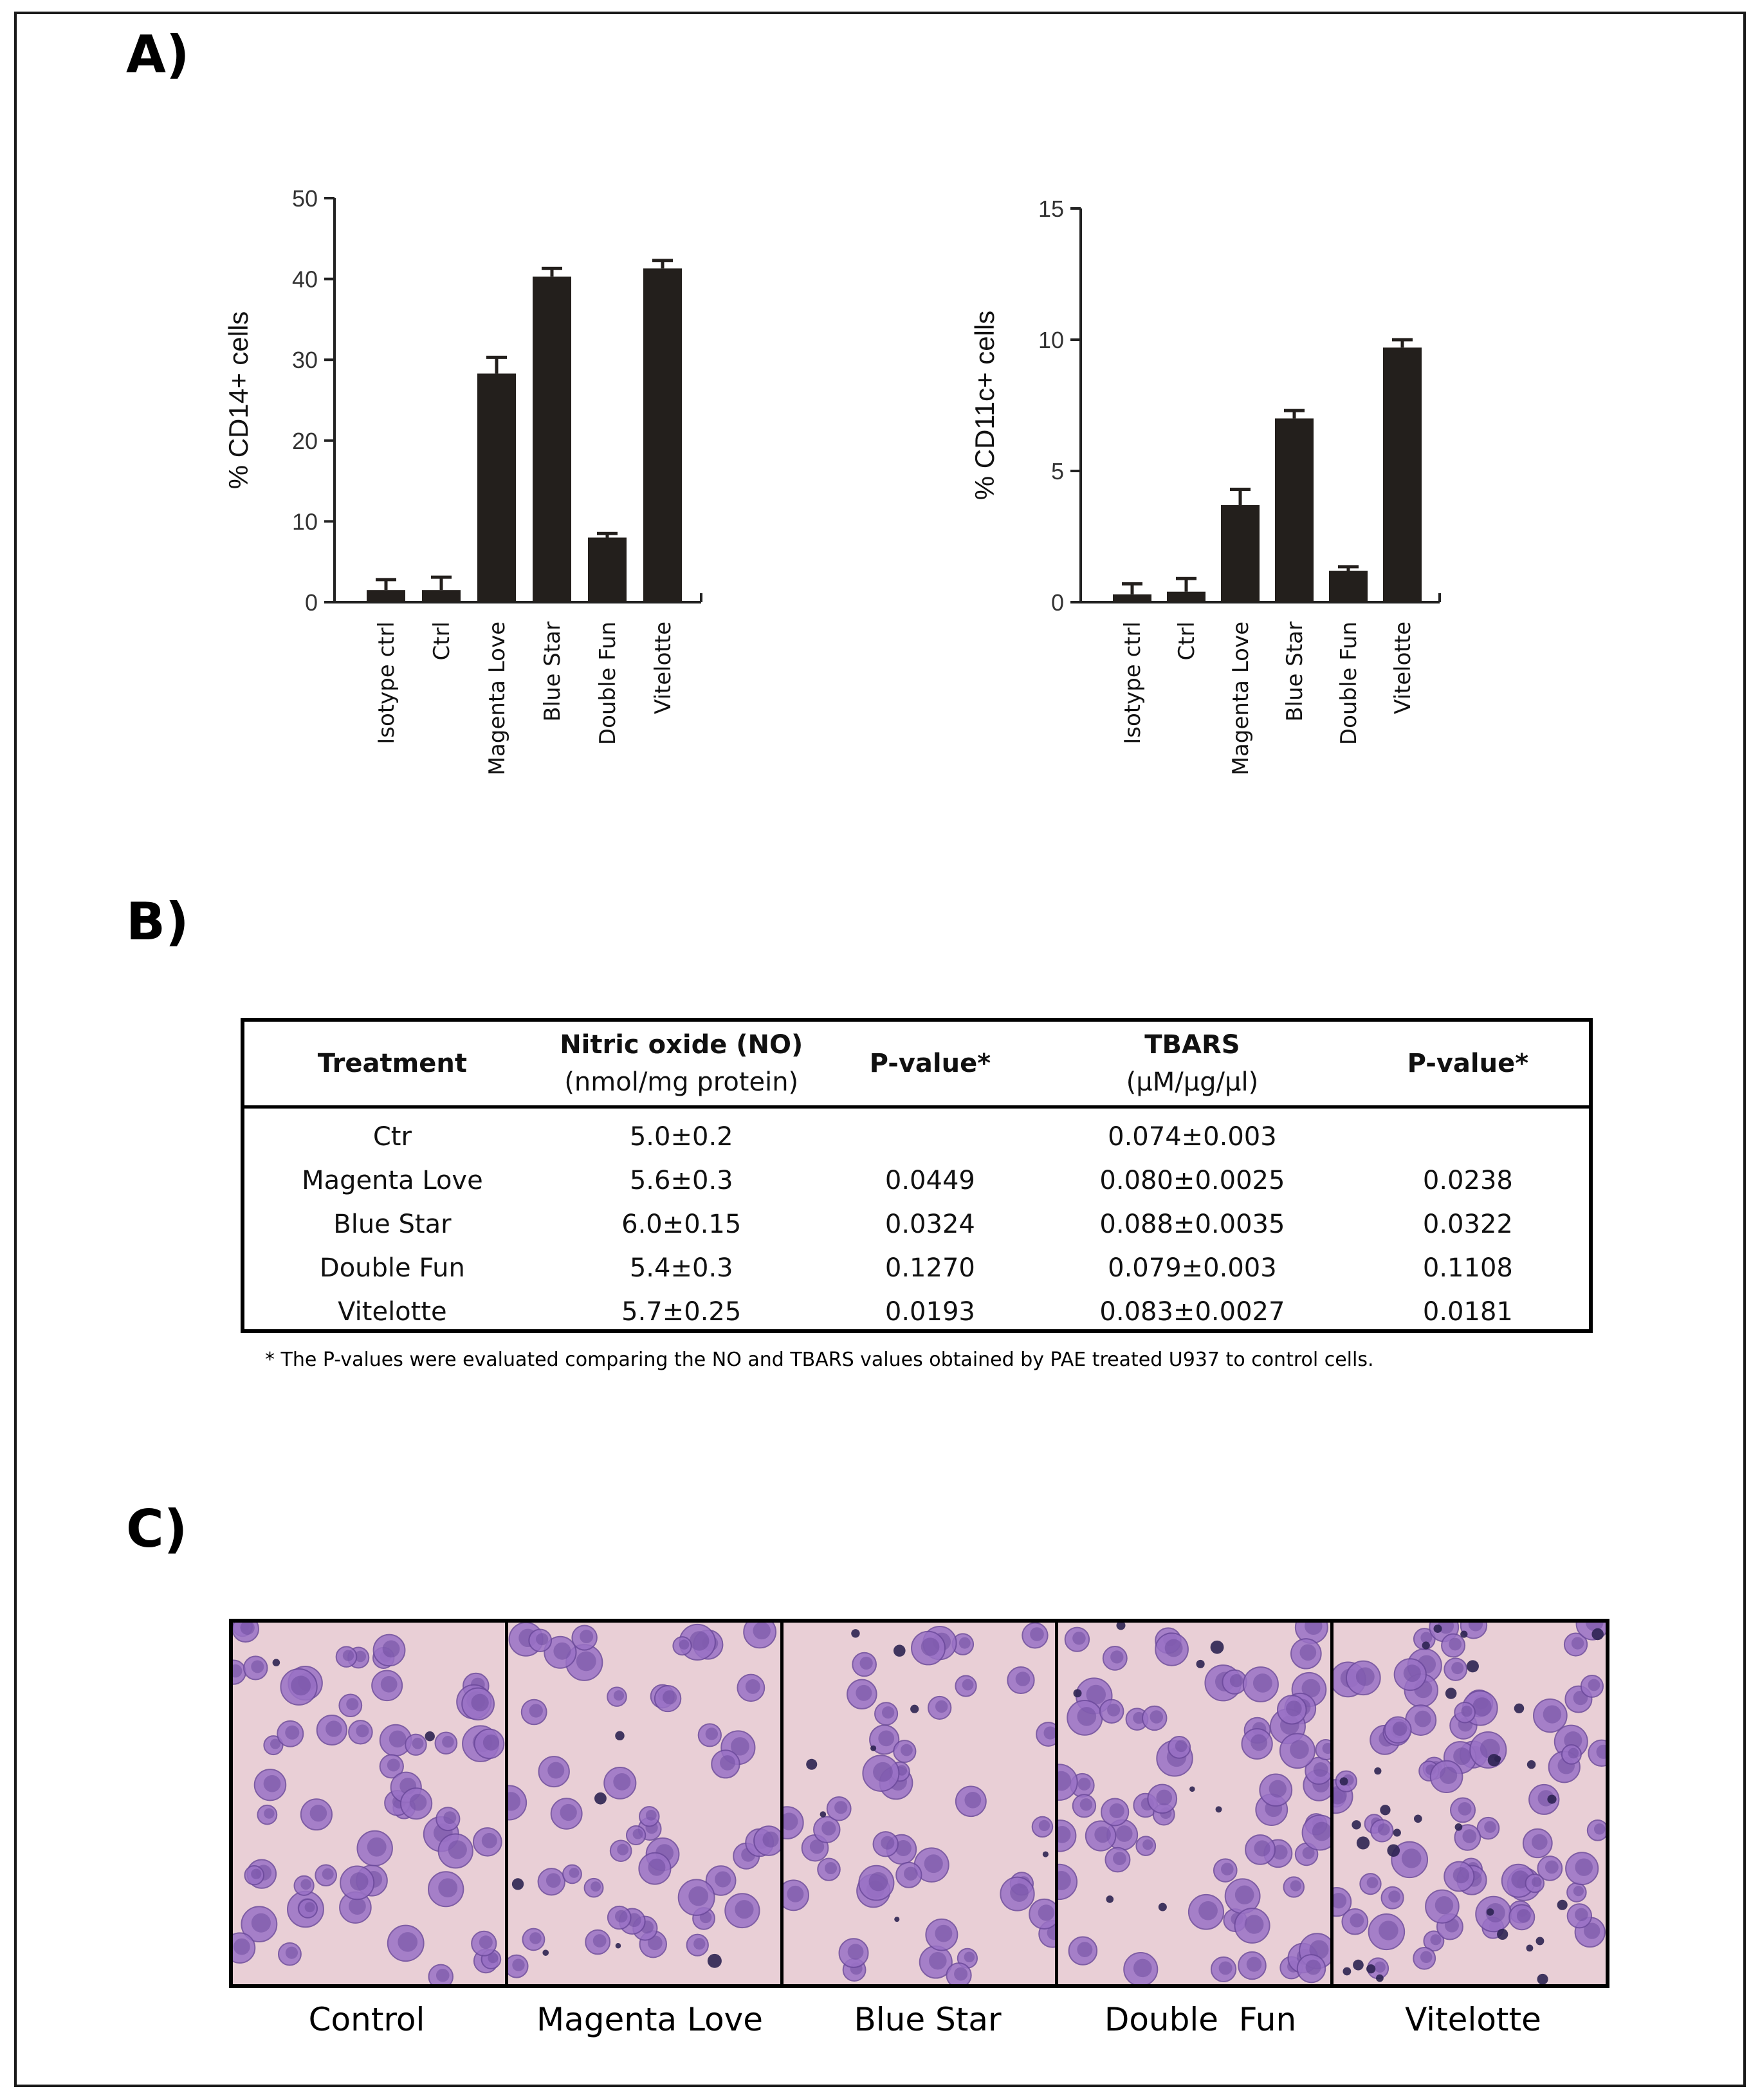  I want to click on table-cell: Vitelotte, so click(392, 1312).